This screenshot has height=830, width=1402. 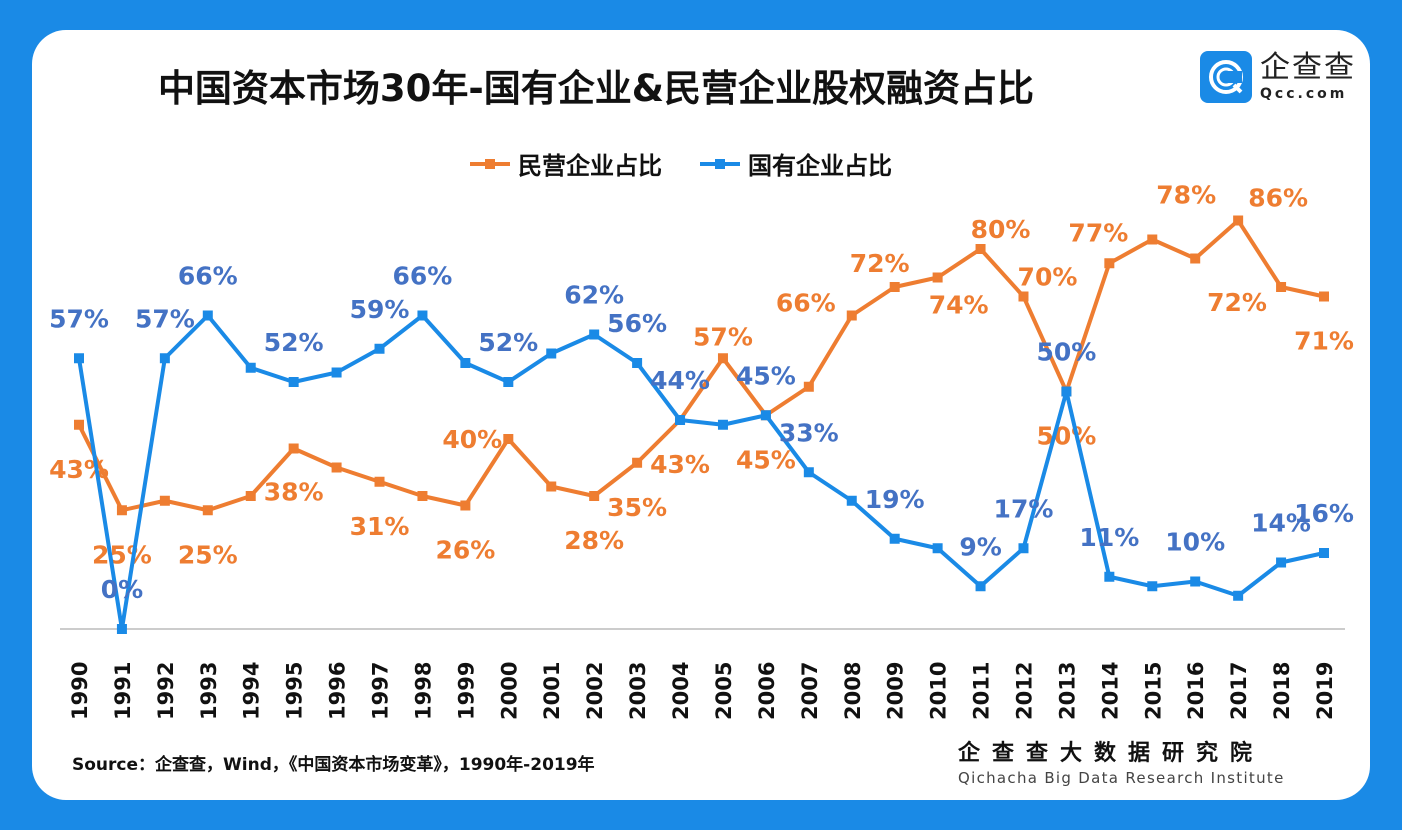 What do you see at coordinates (166, 691) in the screenshot?
I see `x-tick-label: 1992` at bounding box center [166, 691].